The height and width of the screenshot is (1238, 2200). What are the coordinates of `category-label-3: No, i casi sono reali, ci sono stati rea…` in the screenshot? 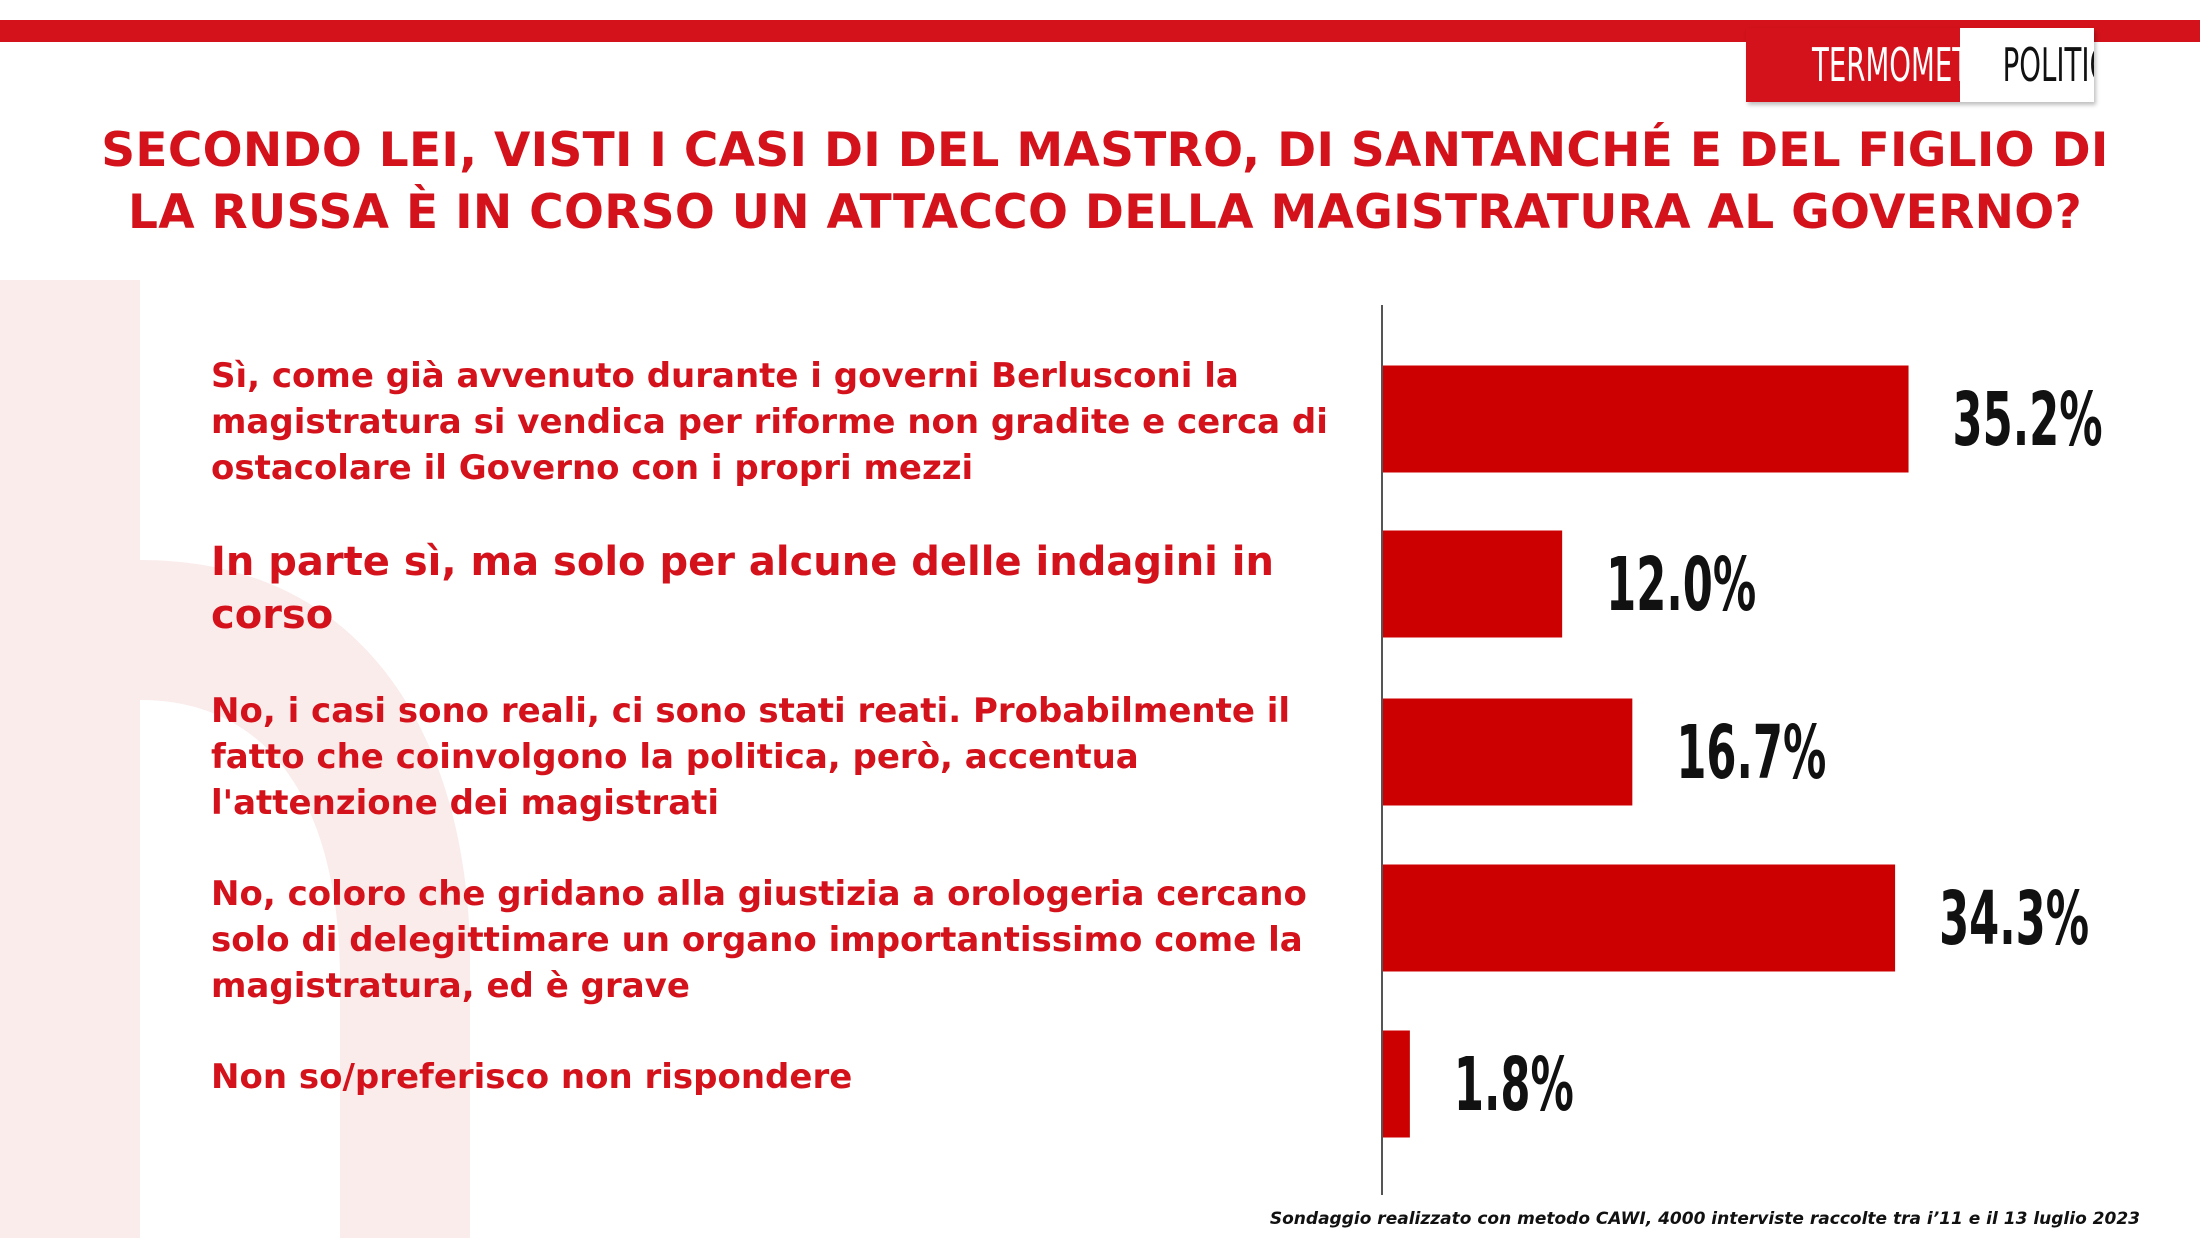 It's located at (751, 757).